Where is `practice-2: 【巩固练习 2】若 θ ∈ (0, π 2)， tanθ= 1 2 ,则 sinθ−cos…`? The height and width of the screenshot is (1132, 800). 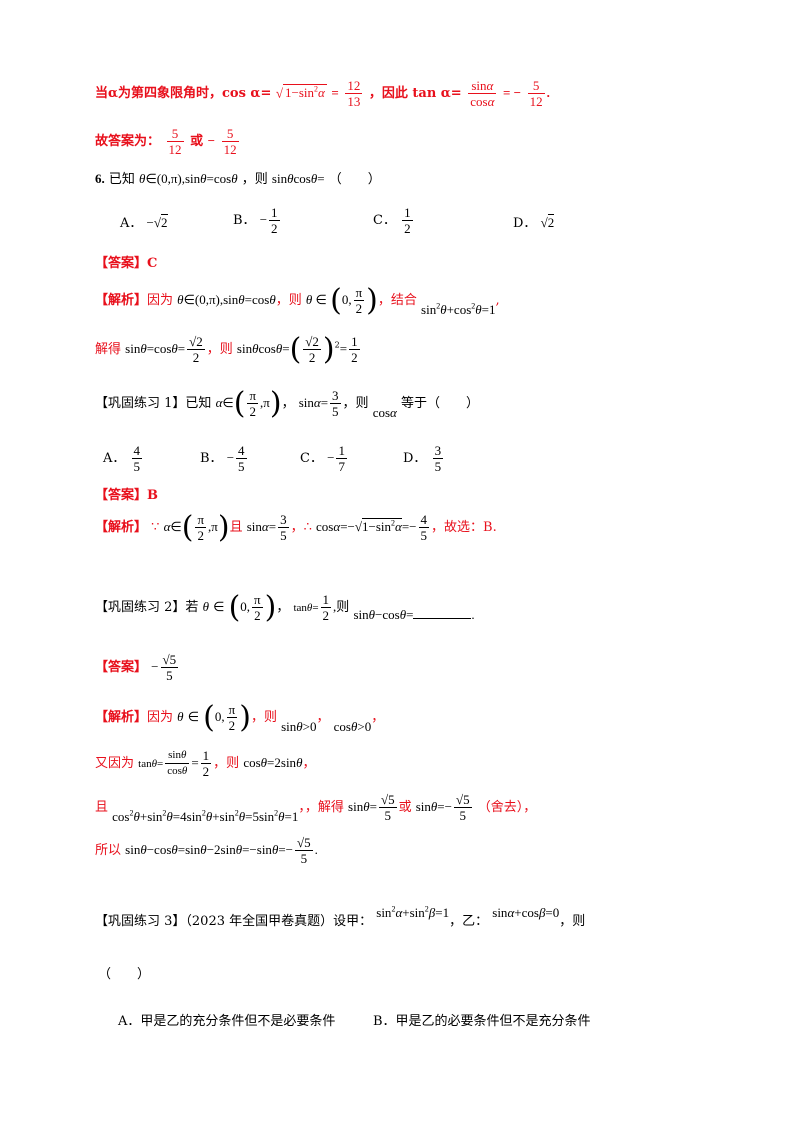 practice-2: 【巩固练习 2】若 θ ∈ (0, π 2)， tanθ= 1 2 ,则 sinθ−cos… is located at coordinates (285, 607).